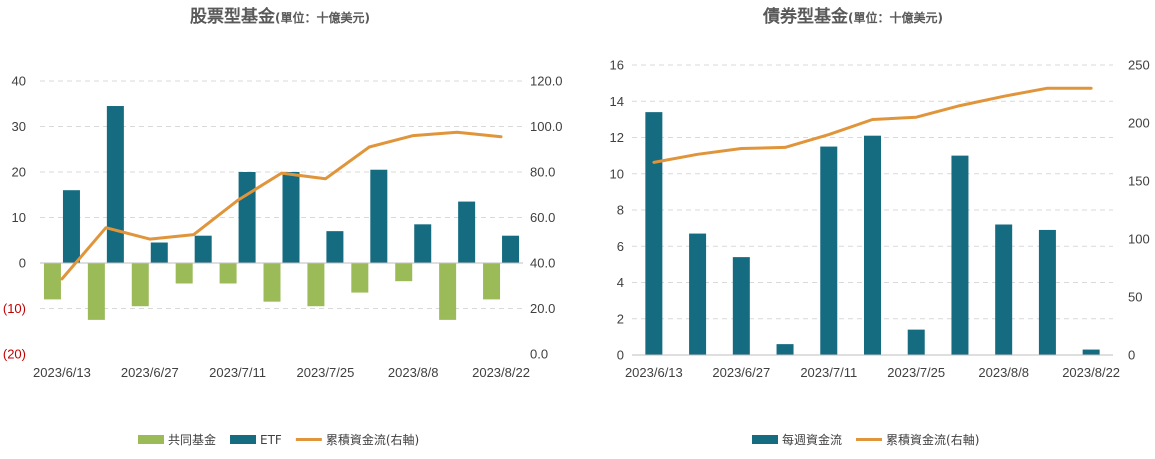 The image size is (1155, 459). I want to click on legend-label: ETF, so click(271, 440).